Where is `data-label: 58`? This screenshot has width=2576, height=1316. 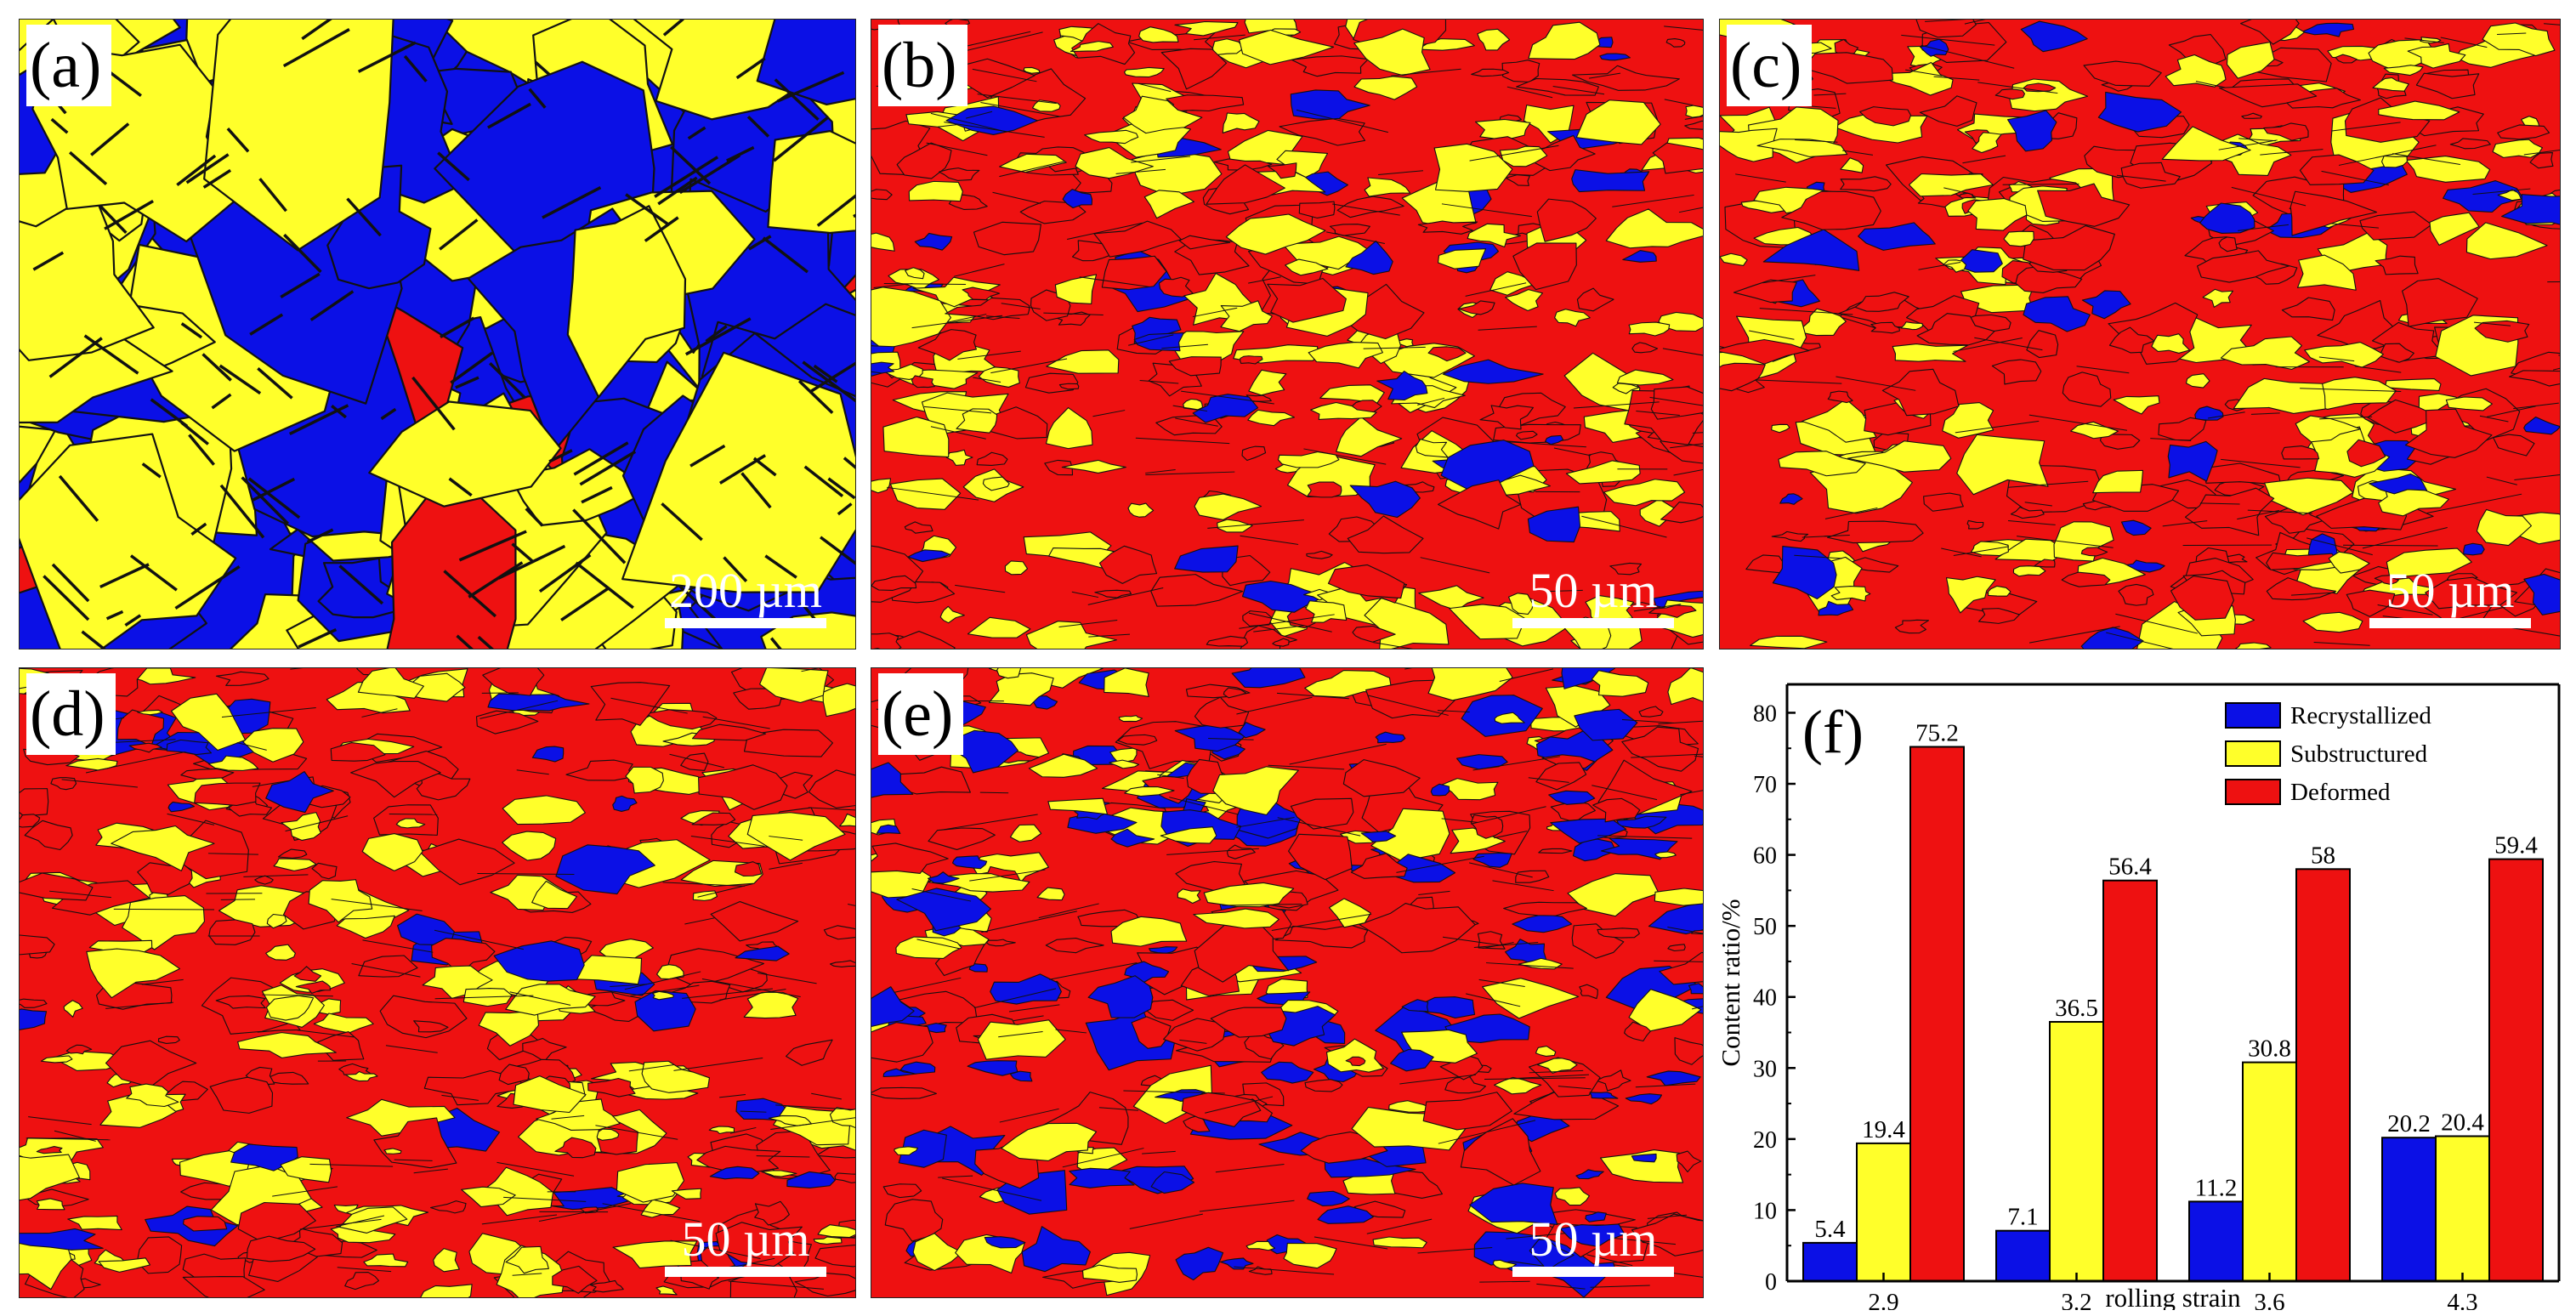
data-label: 58 is located at coordinates (2323, 855).